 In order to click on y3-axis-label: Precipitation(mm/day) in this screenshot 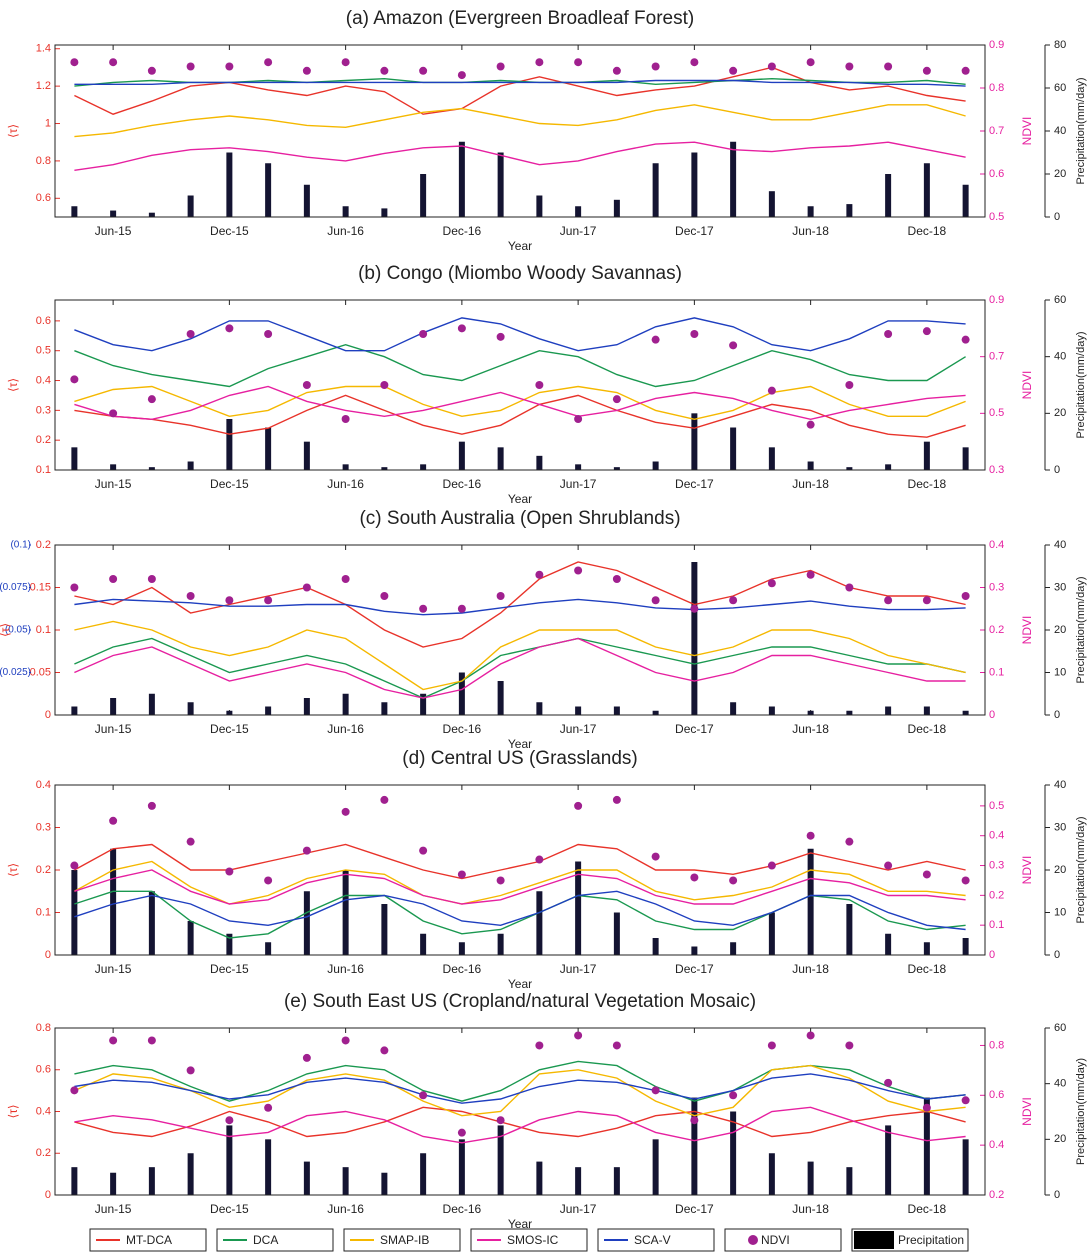, I will do `click(1081, 870)`.